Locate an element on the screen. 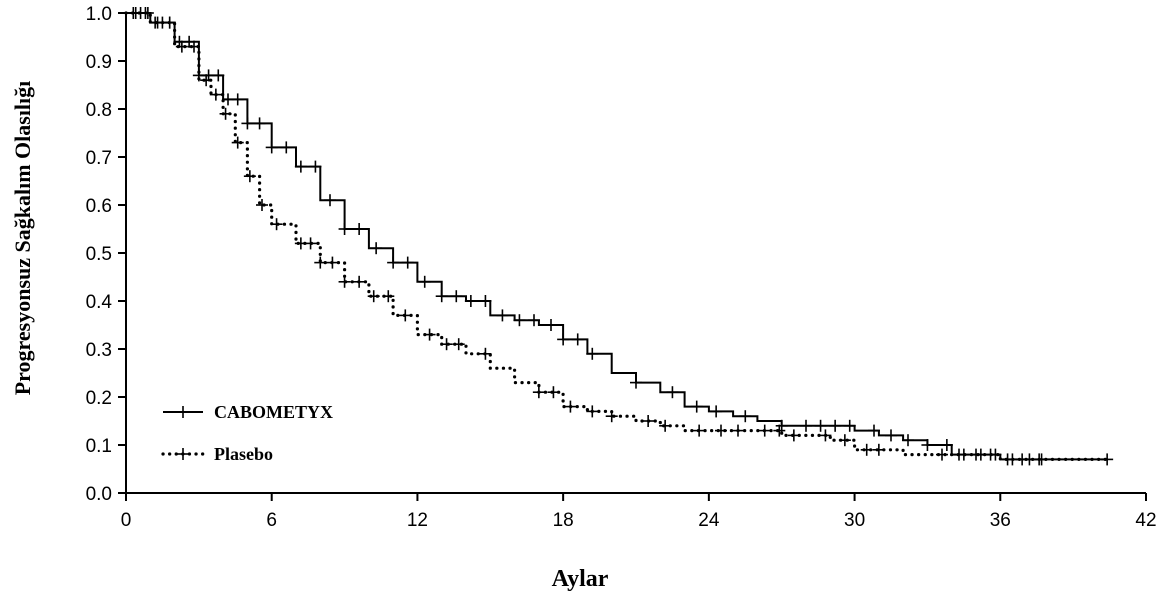 The width and height of the screenshot is (1171, 601). y-tick-label: 0.2 is located at coordinates (99, 398).